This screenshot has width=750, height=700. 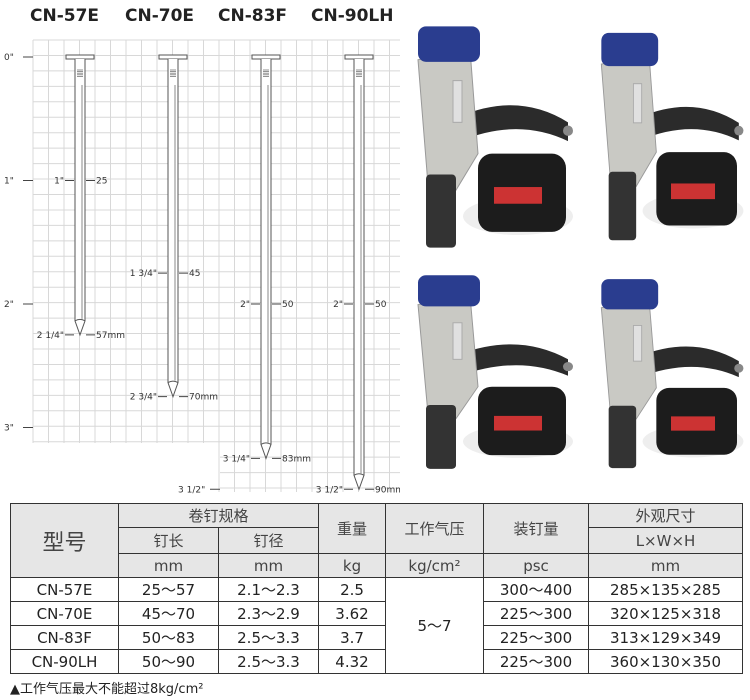 What do you see at coordinates (50, 336) in the screenshot?
I see `mark-inch-label: 2 1/4"` at bounding box center [50, 336].